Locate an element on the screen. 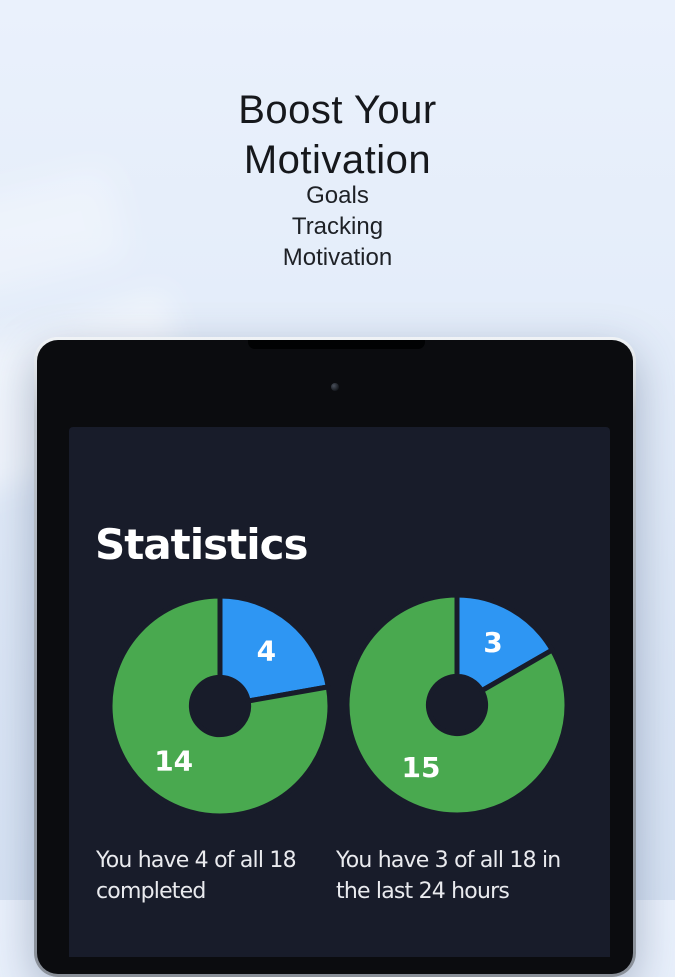 This screenshot has height=977, width=675. donut-chart-last-24h-svg: 3 15 is located at coordinates (457, 705).